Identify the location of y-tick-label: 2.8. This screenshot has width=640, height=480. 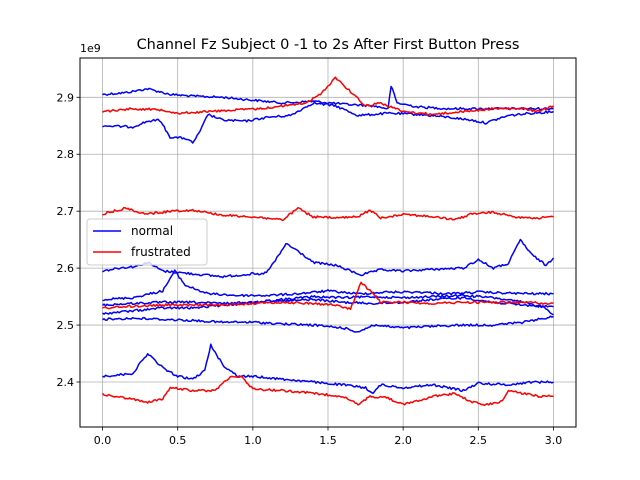
(66, 154).